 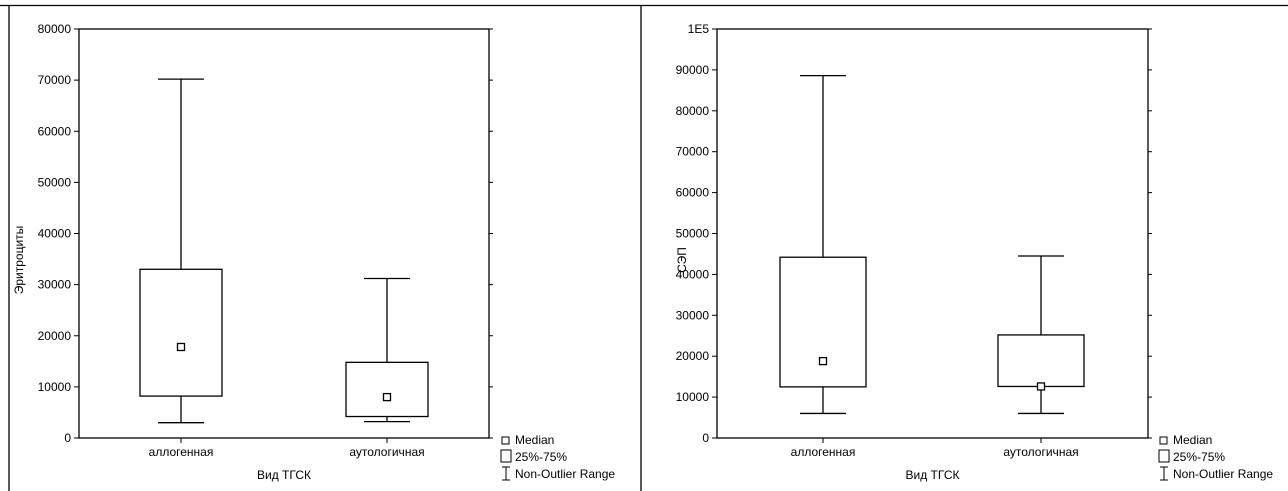 What do you see at coordinates (19, 260) in the screenshot?
I see `y-axis-label: Эритроциты` at bounding box center [19, 260].